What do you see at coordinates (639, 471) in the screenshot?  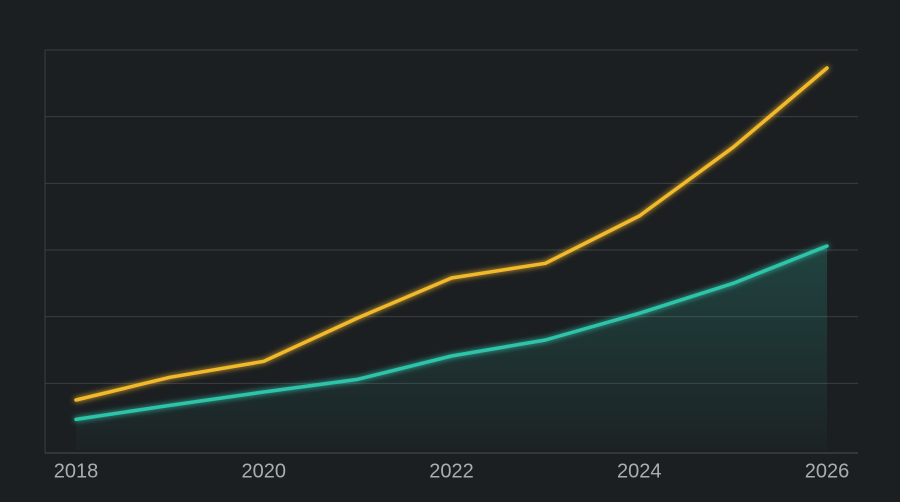 I see `x-tick-label: 2024` at bounding box center [639, 471].